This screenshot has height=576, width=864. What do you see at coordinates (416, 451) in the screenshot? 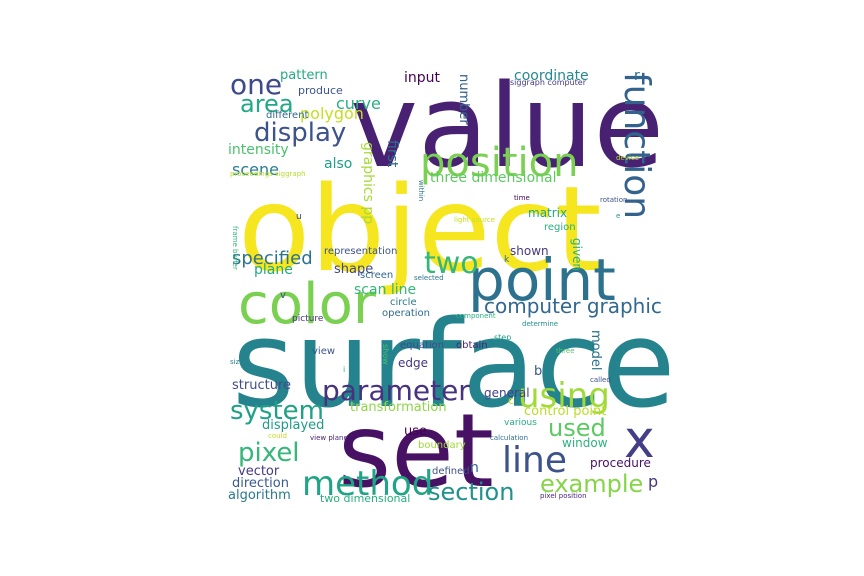
I see `word-set: set` at bounding box center [416, 451].